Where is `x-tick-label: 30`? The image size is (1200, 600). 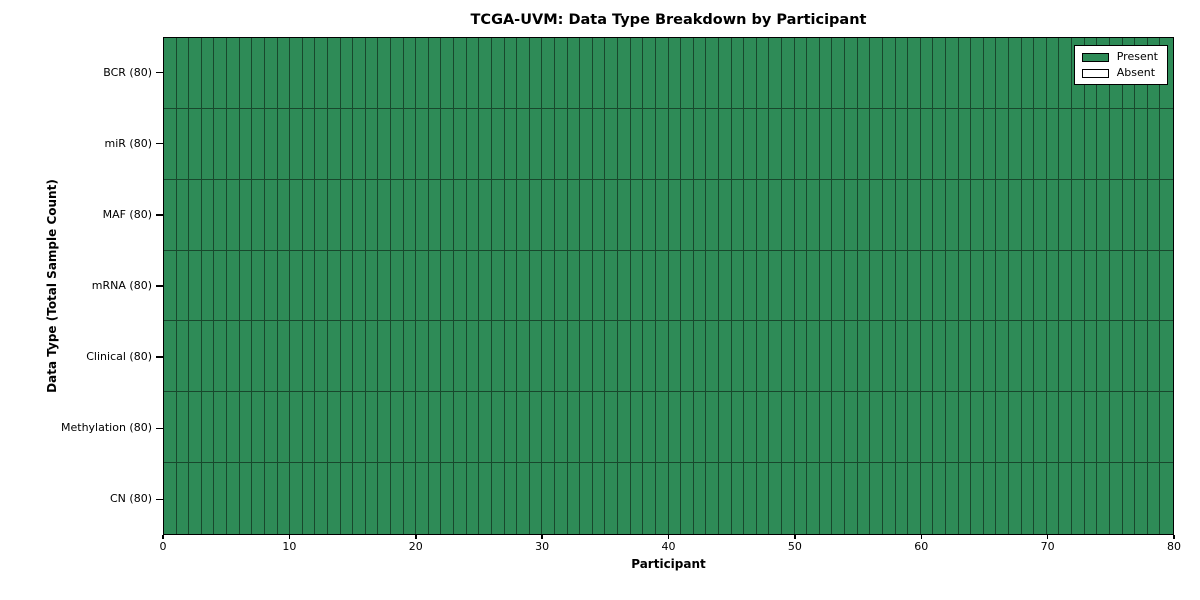 x-tick-label: 30 is located at coordinates (542, 546).